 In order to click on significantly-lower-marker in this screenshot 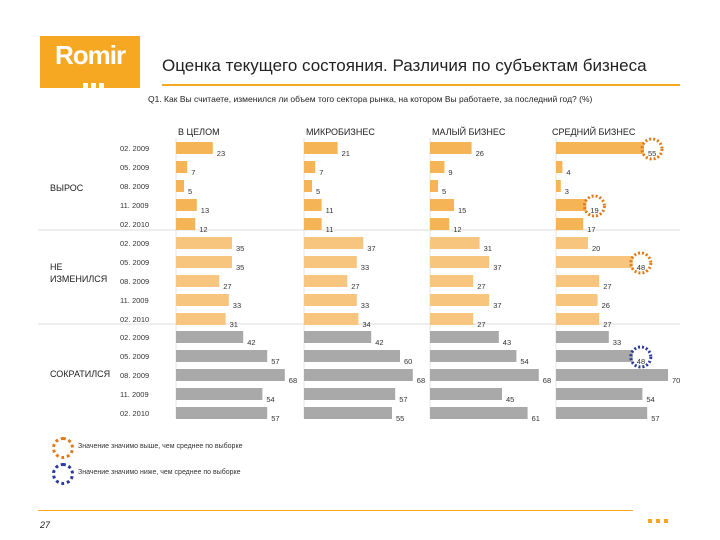, I will do `click(641, 357)`.